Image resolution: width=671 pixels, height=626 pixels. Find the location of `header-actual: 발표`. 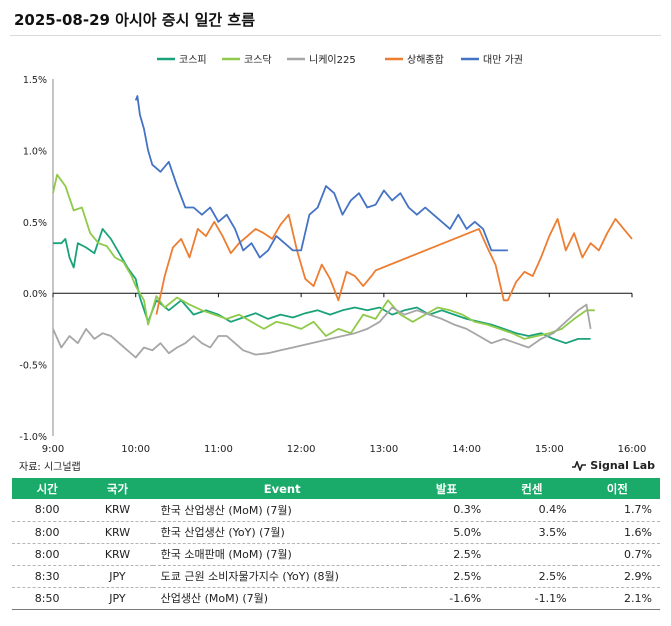

header-actual: 발표 is located at coordinates (446, 488).